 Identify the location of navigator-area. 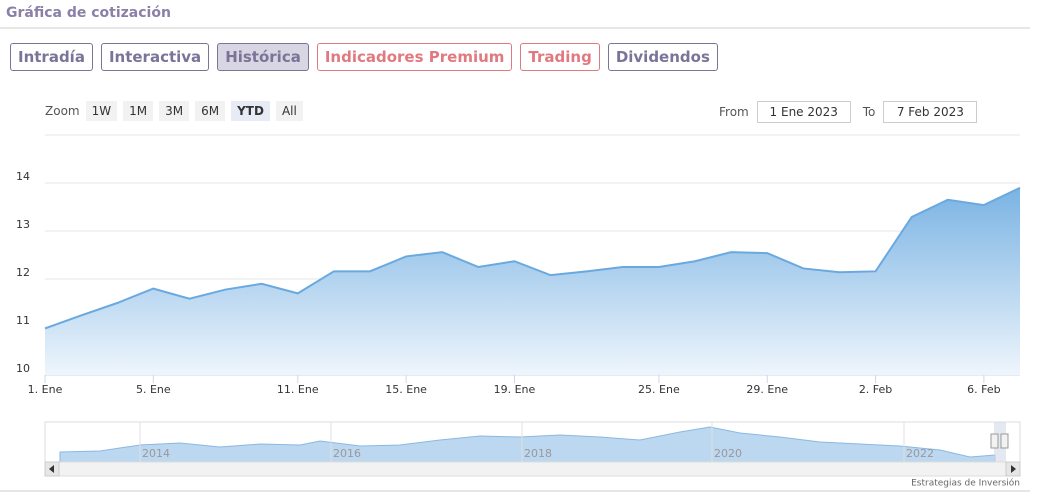
(527, 444).